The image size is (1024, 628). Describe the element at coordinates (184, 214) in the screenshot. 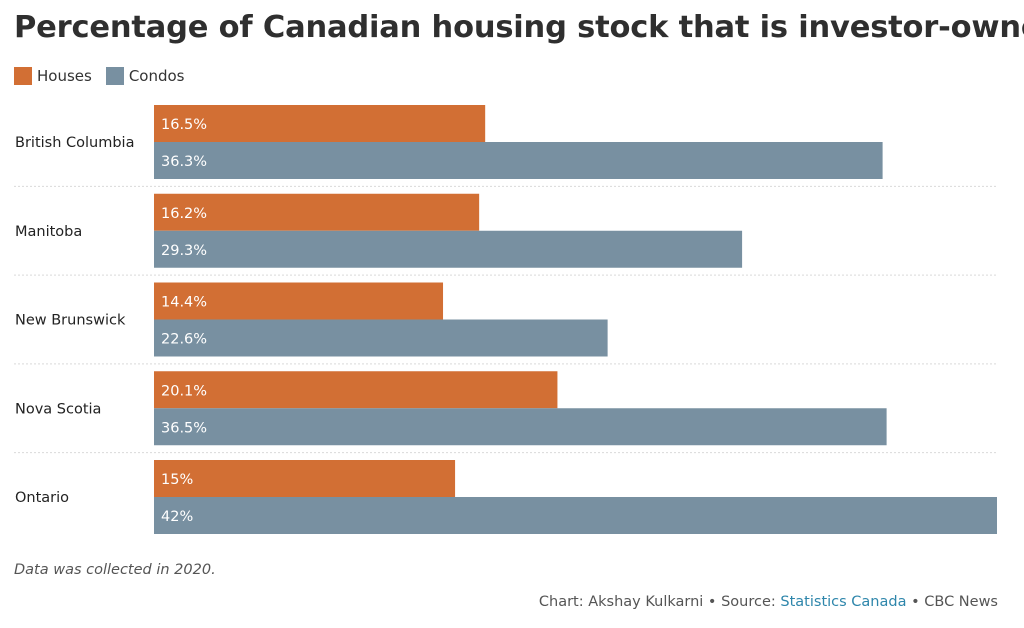

I see `bar-value-label: 16.2%` at that location.